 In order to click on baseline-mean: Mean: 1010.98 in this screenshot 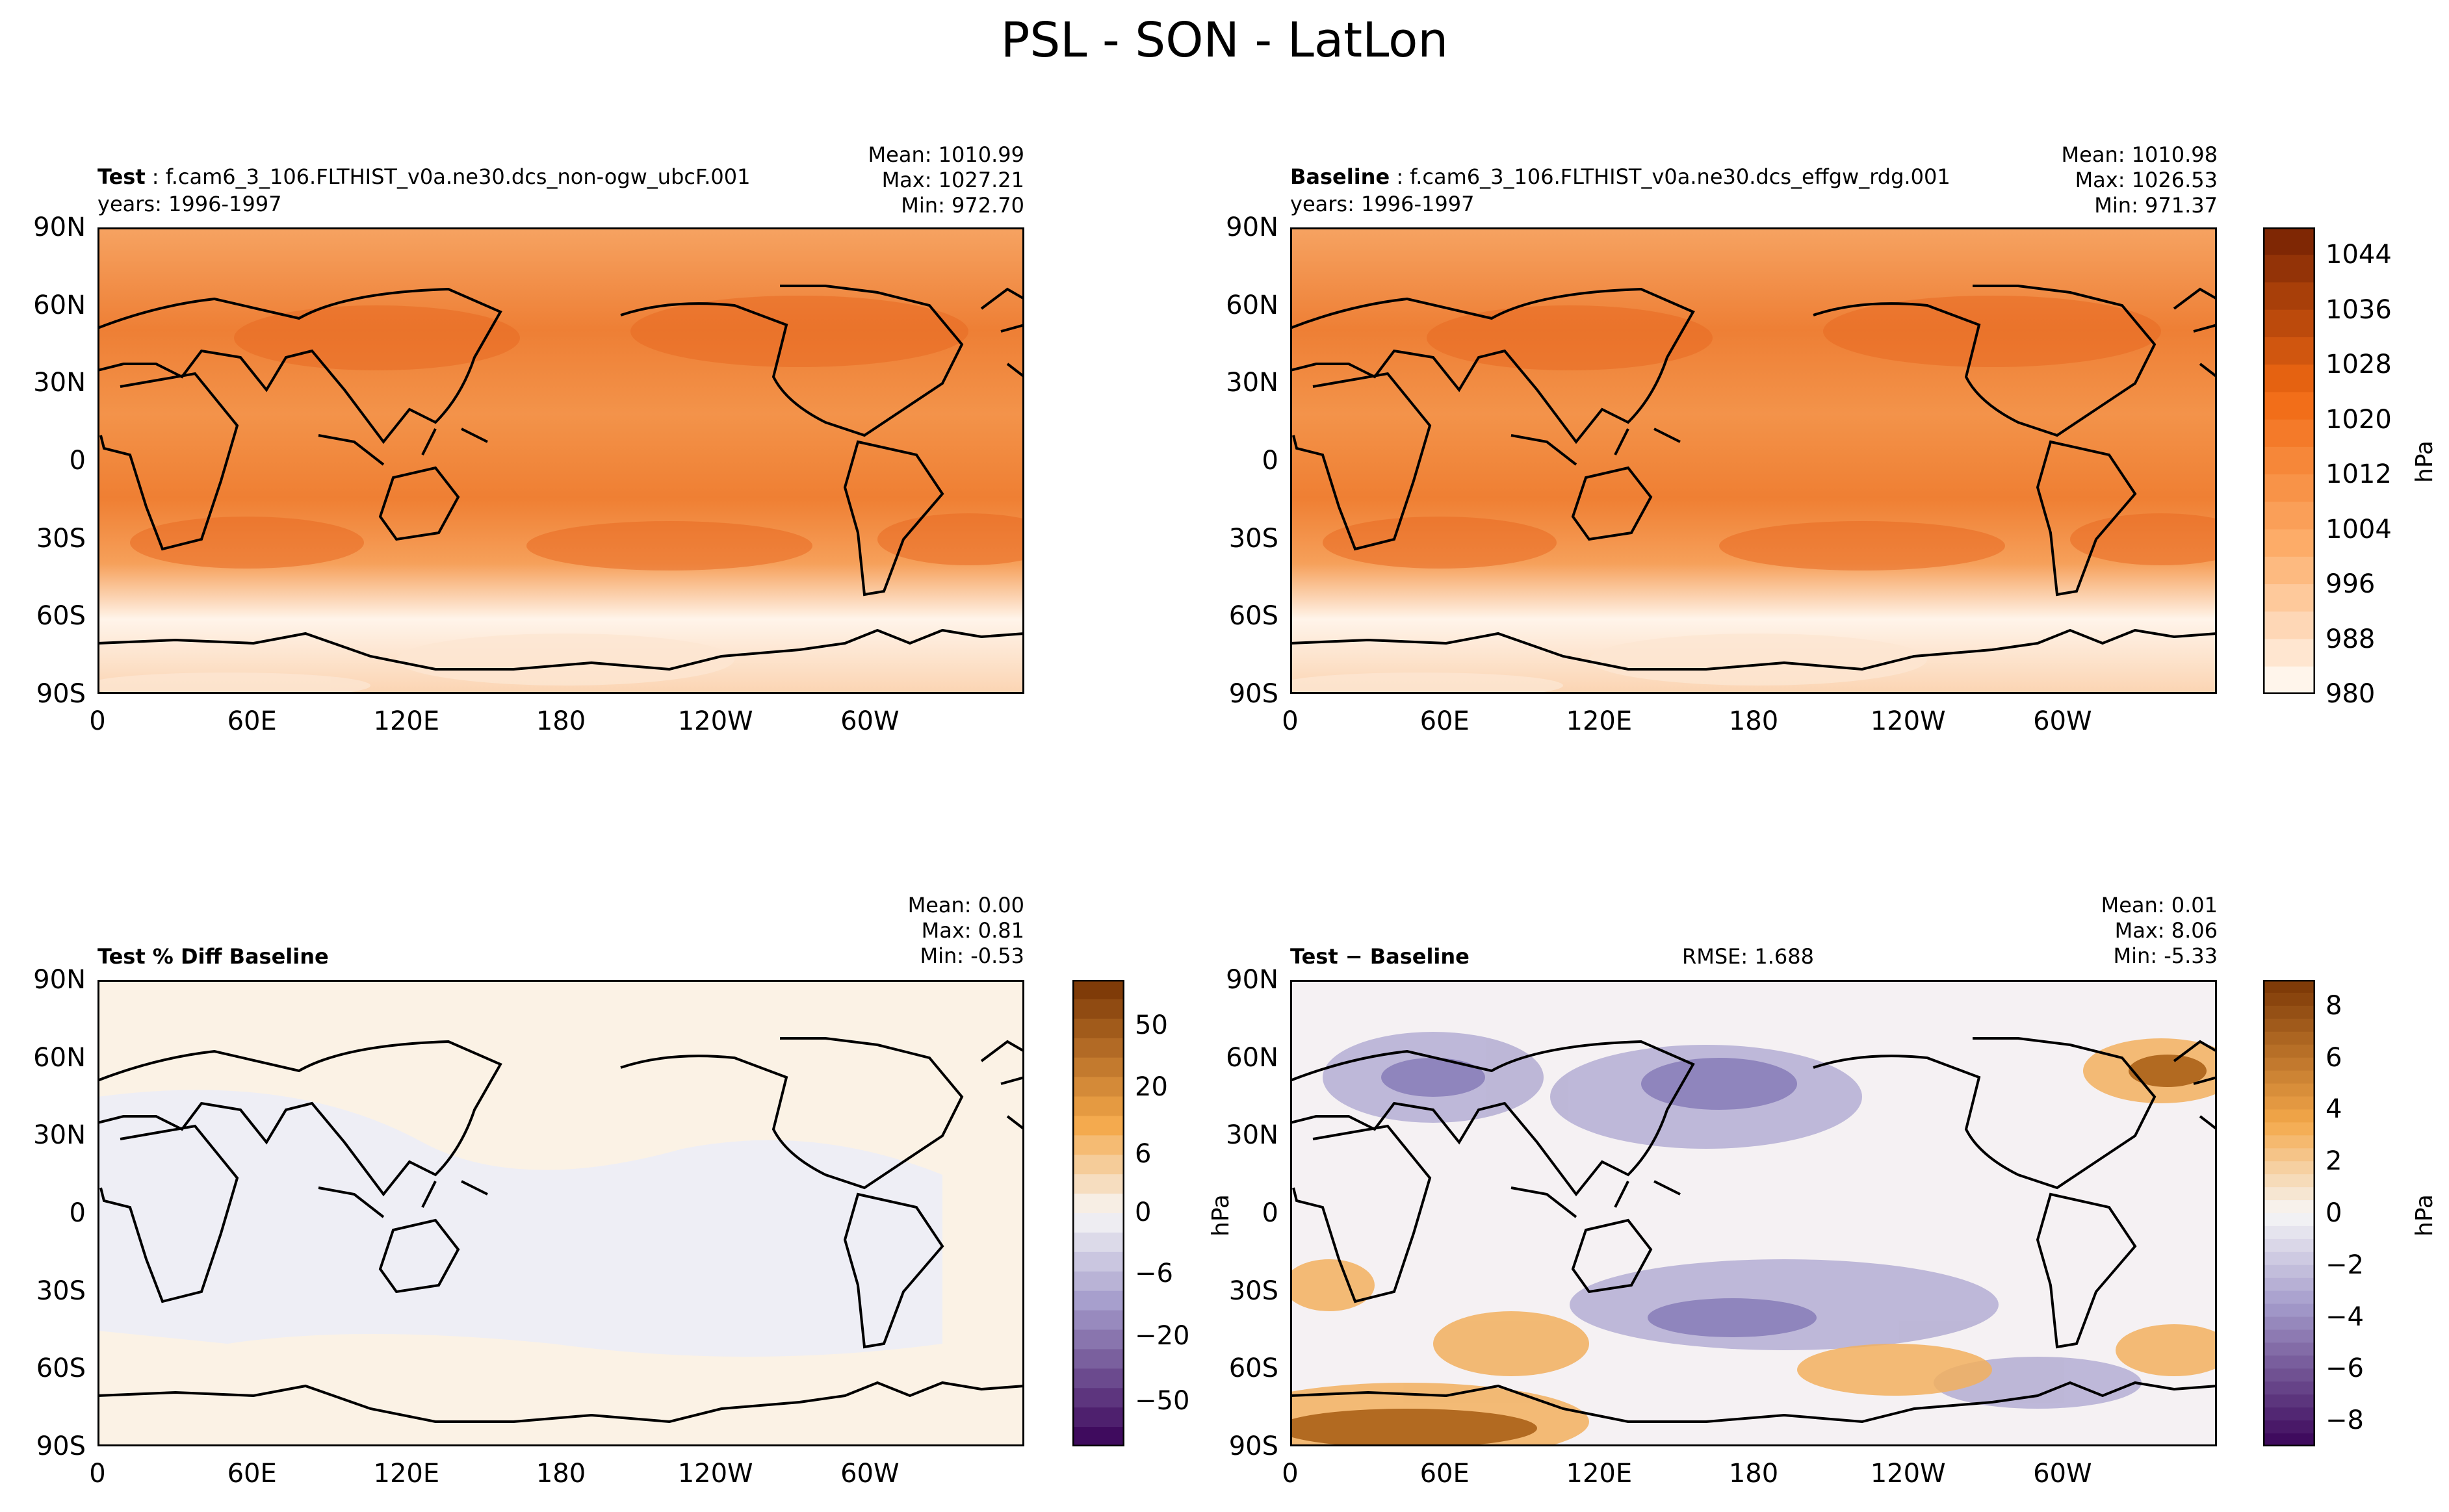, I will do `click(2139, 154)`.